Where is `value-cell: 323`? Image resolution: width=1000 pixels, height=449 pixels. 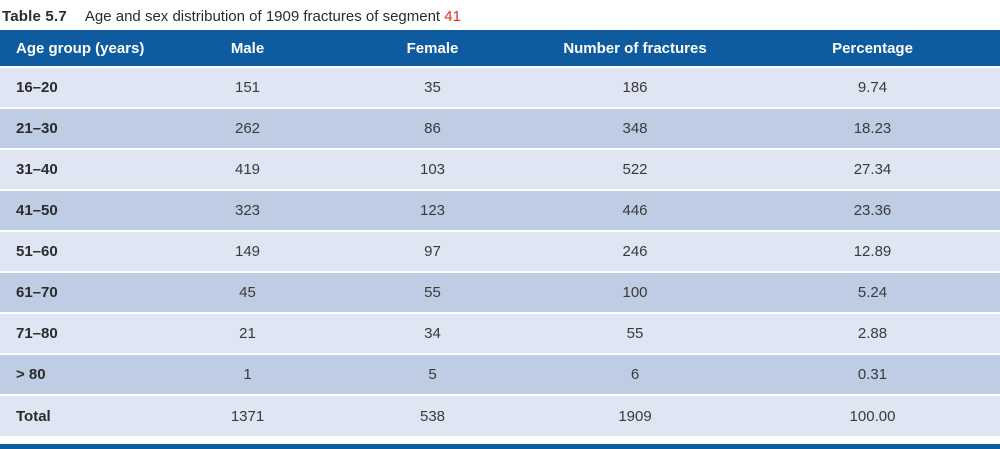
value-cell: 323 is located at coordinates (247, 210).